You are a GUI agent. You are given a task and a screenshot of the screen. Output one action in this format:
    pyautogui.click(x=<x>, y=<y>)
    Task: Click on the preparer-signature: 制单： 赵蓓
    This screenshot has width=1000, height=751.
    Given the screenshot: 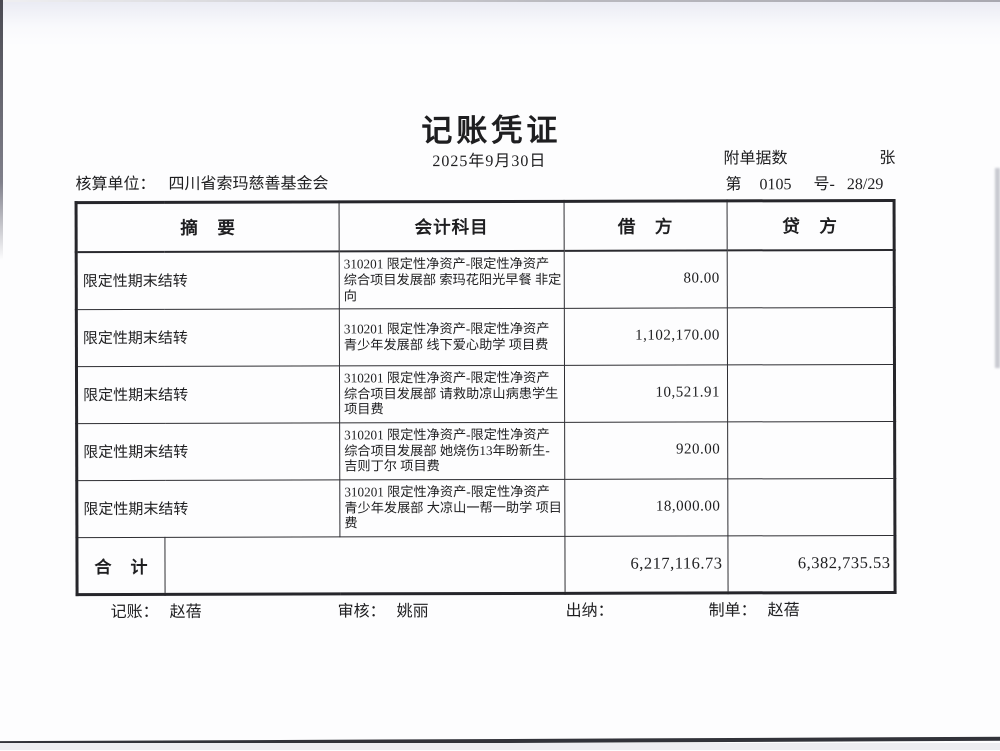 What is the action you would take?
    pyautogui.click(x=754, y=608)
    